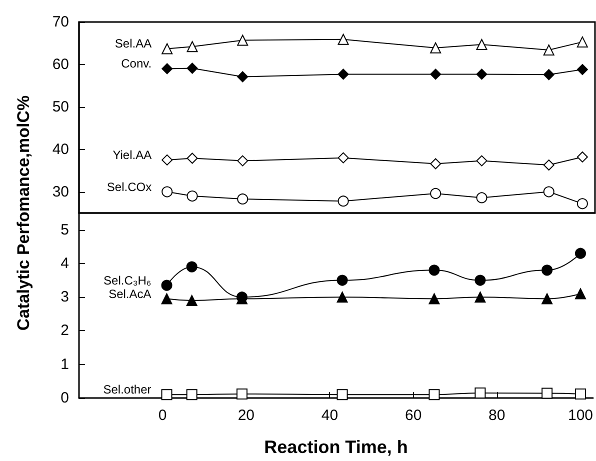  I want to click on series-label: Sel.COx, so click(129, 187).